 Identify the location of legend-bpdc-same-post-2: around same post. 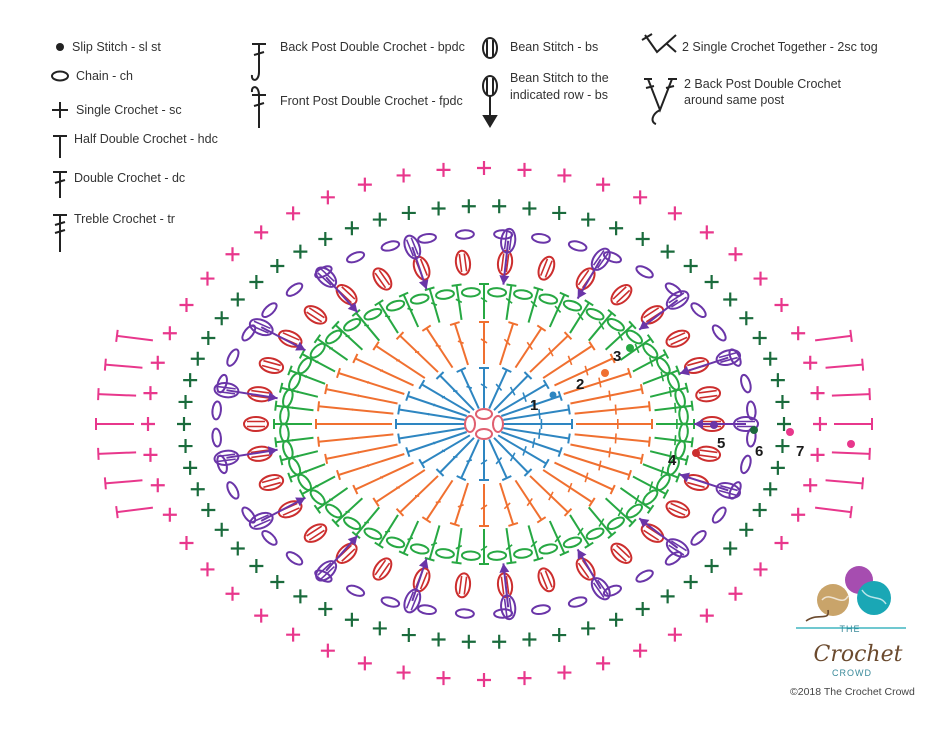
(734, 100).